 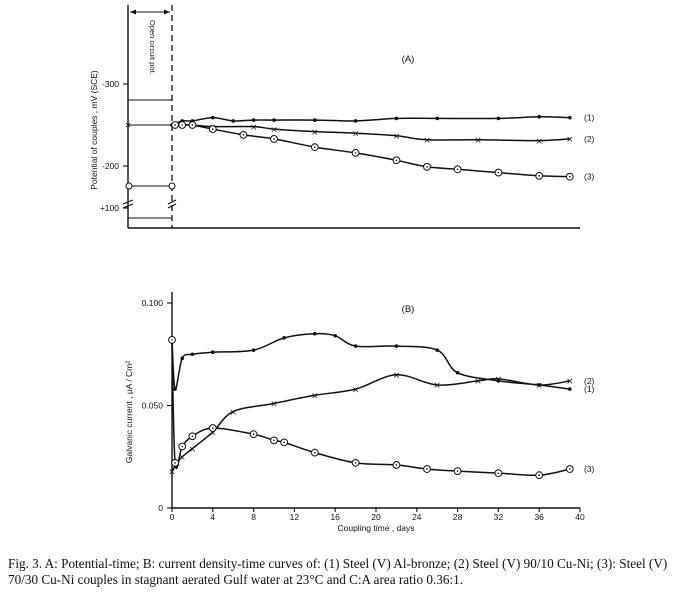 What do you see at coordinates (253, 517) in the screenshot?
I see `panel-b-xtick-label: 8` at bounding box center [253, 517].